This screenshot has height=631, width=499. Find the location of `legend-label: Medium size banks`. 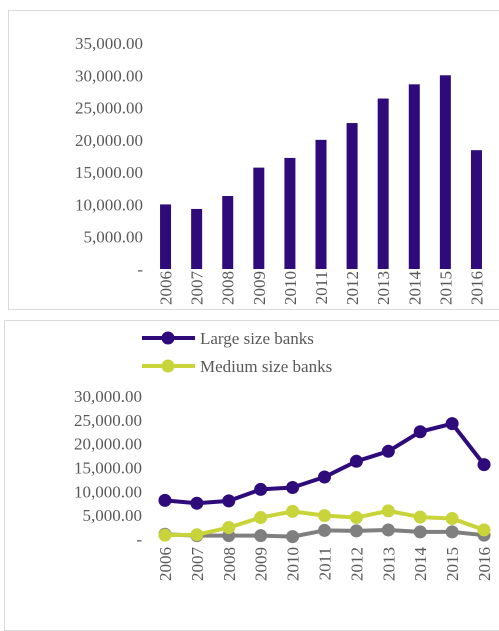

legend-label: Medium size banks is located at coordinates (266, 366).